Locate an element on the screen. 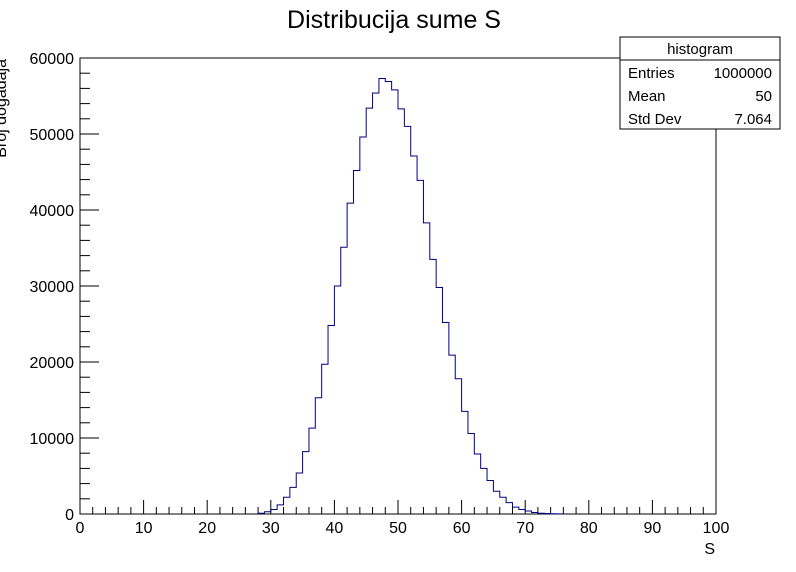 This screenshot has width=796, height=572. stats-stddev-value: 7.064 is located at coordinates (753, 119).